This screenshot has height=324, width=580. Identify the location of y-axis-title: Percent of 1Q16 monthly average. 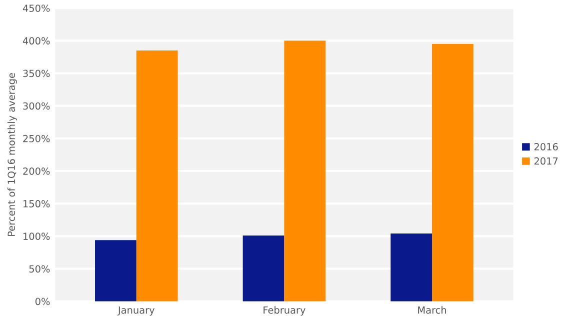
(12, 154).